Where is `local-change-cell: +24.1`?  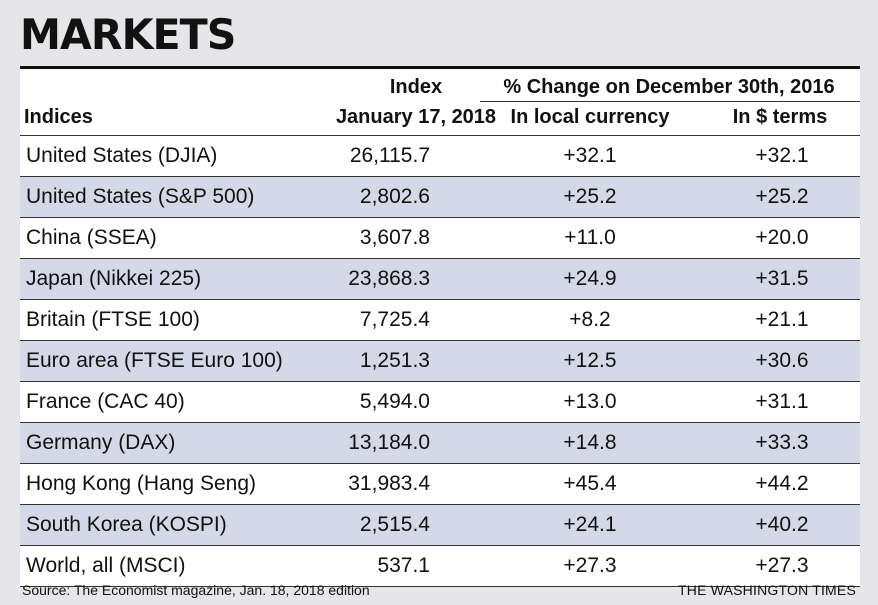
local-change-cell: +24.1 is located at coordinates (590, 524).